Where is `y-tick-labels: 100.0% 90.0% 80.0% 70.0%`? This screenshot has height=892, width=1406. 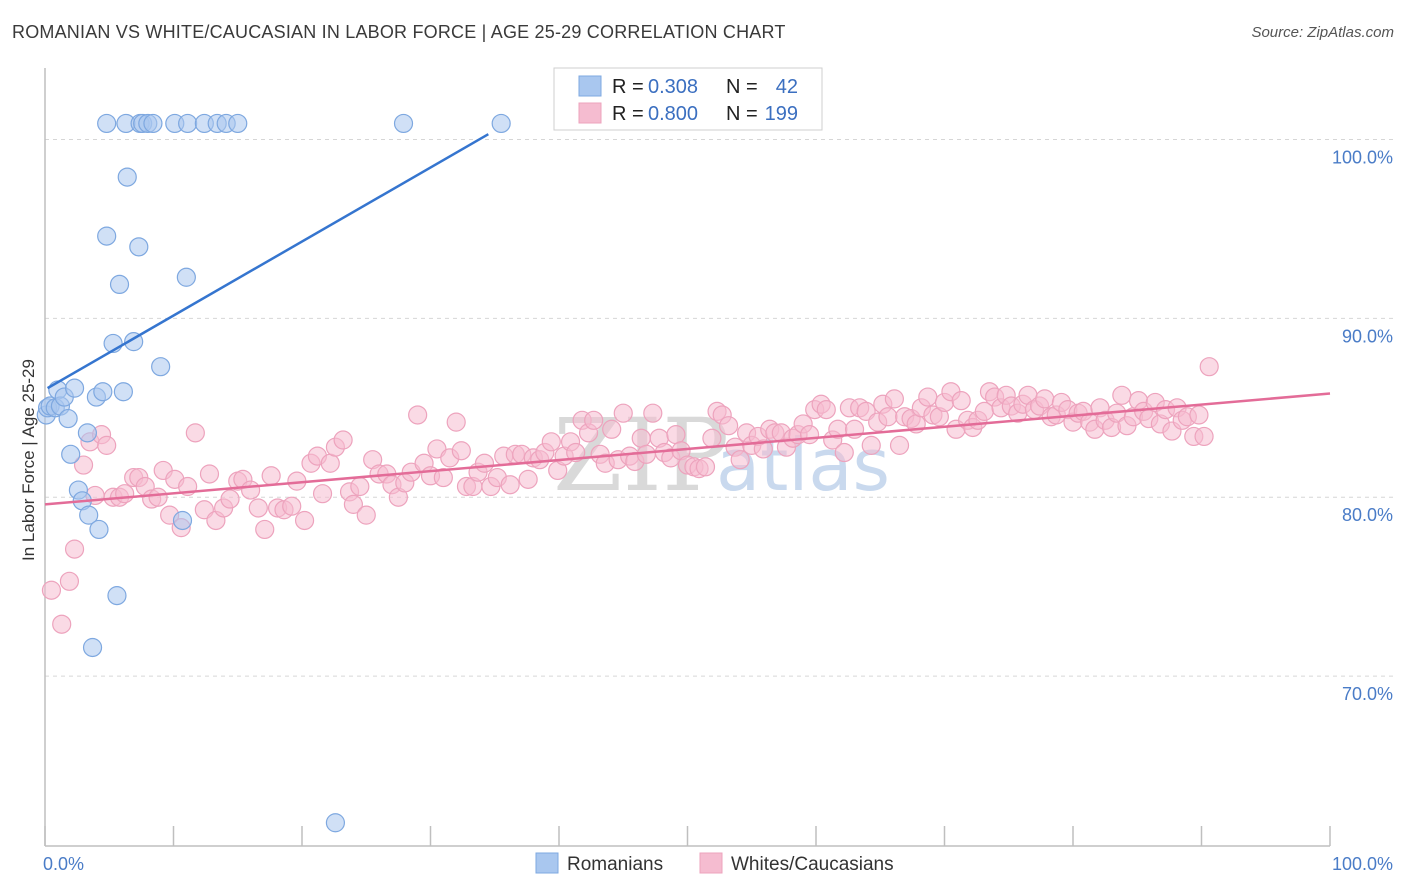
y-tick-labels: 100.0% 90.0% 80.0% 70.0% is located at coordinates (1362, 426).